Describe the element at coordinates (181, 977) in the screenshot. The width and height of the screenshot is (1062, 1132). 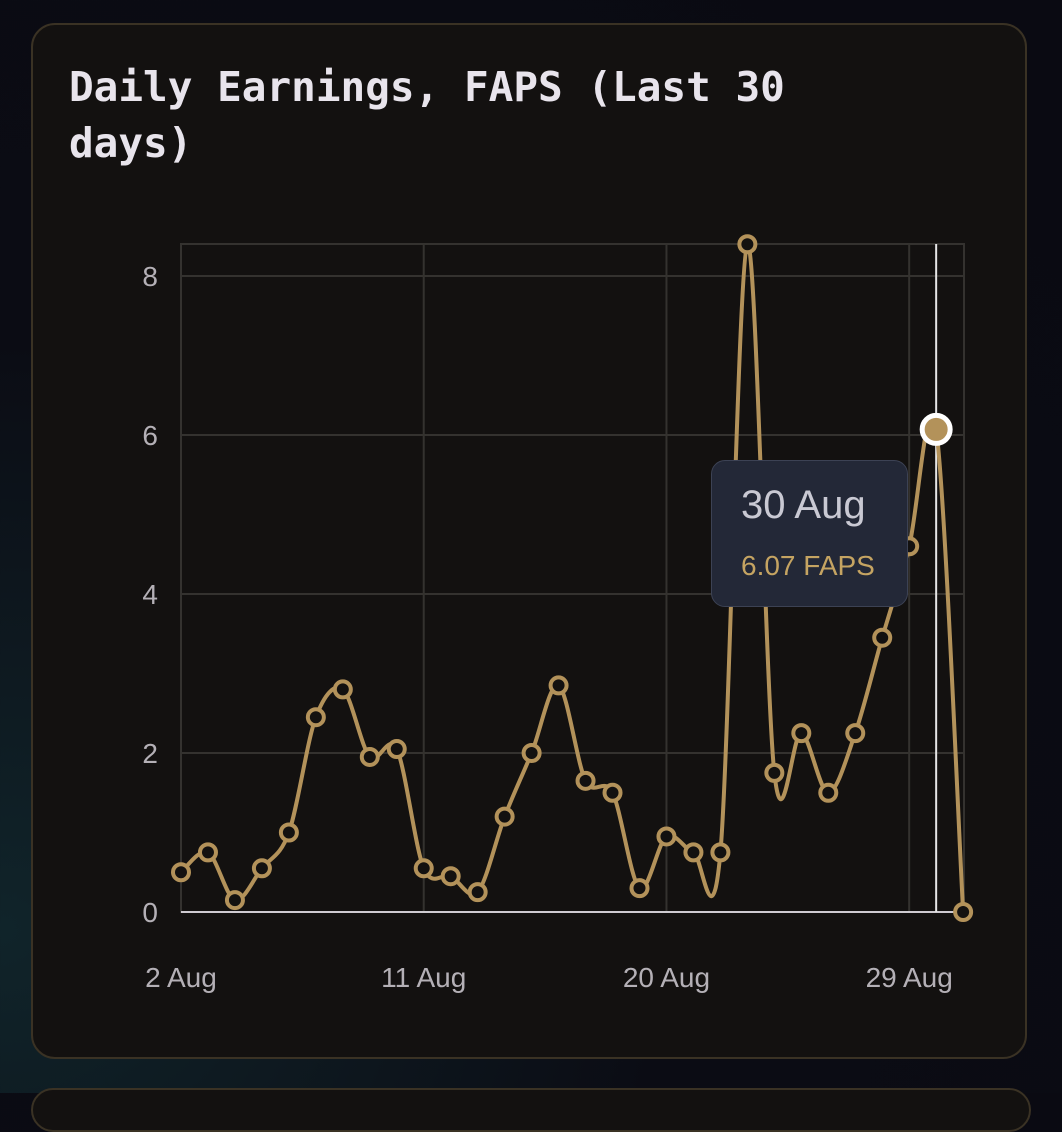
I see `x-tick-label: 2 Aug` at that location.